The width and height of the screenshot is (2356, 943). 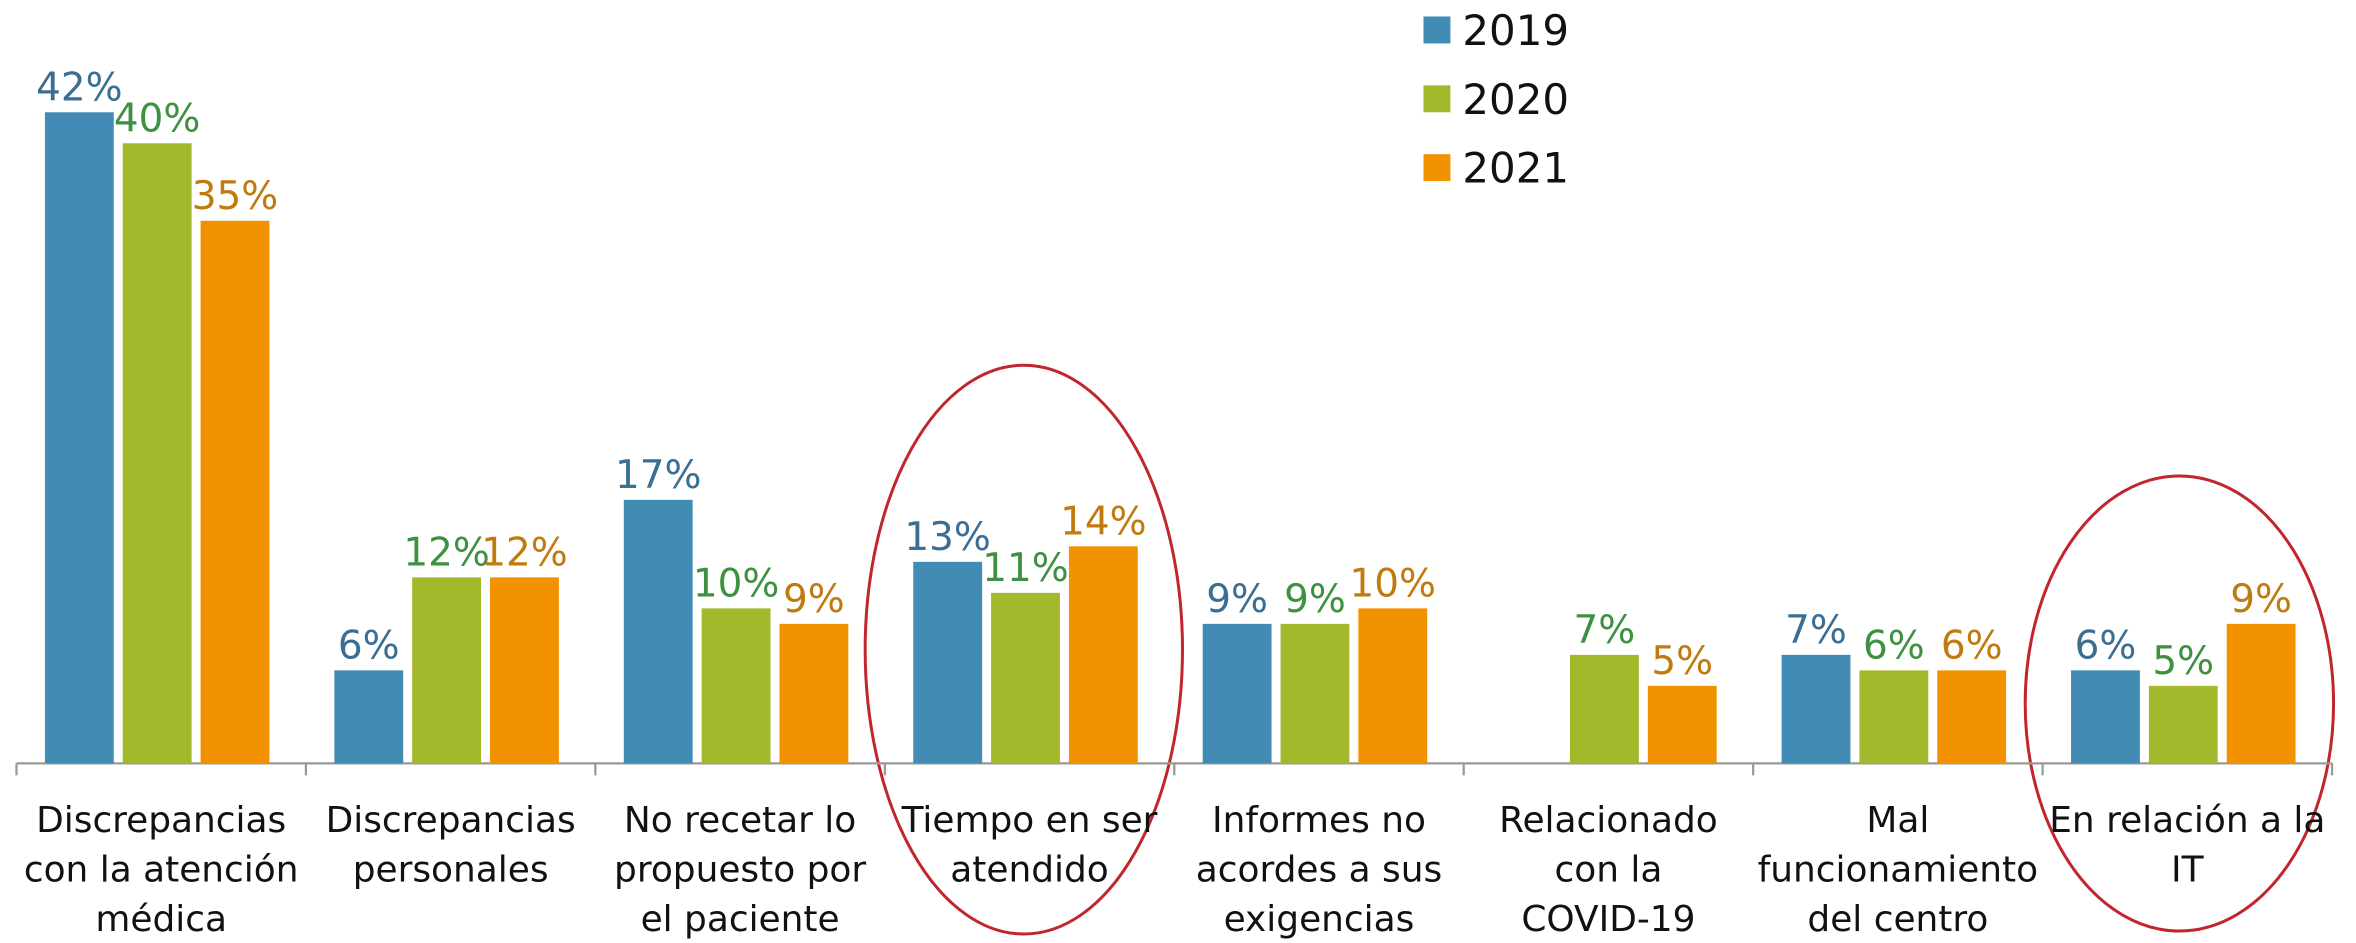 I want to click on legend-label: 2019, so click(x=1515, y=30).